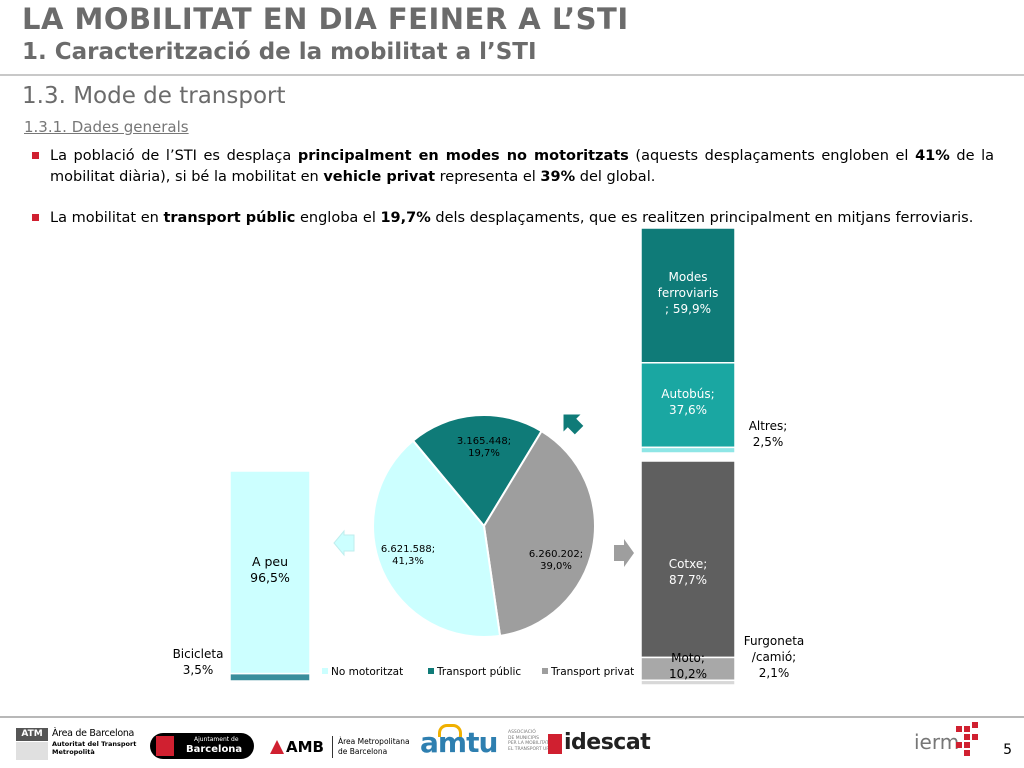 This screenshot has width=1024, height=768. I want to click on page-number: 5, so click(1007, 750).